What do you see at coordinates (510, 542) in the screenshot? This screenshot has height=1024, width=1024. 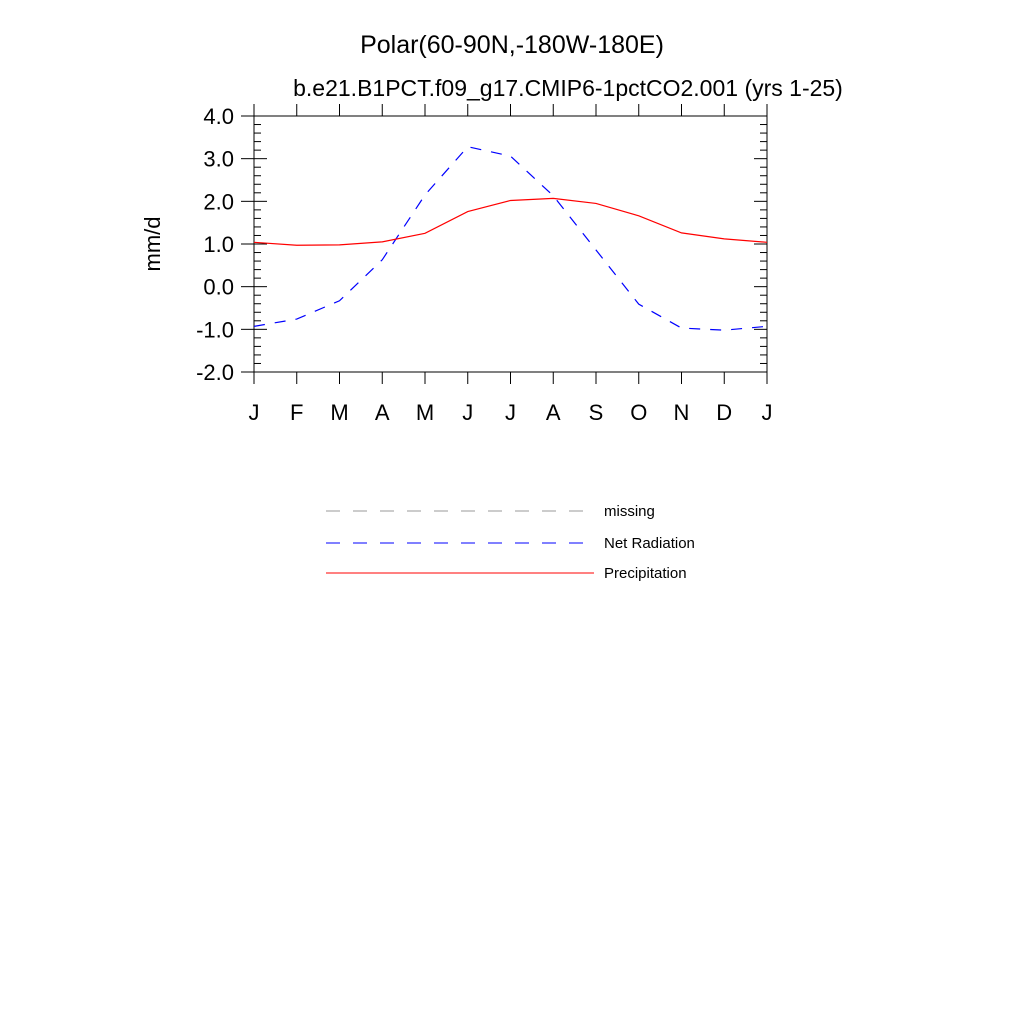 I see `legend: missing Net Radiation Precipitation` at bounding box center [510, 542].